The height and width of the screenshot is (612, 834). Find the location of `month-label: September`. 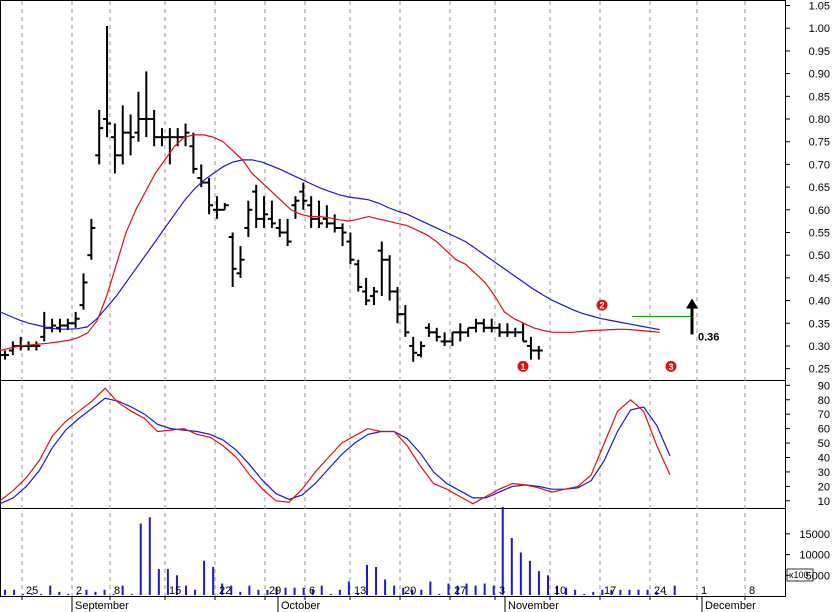

month-label: September is located at coordinates (102, 606).